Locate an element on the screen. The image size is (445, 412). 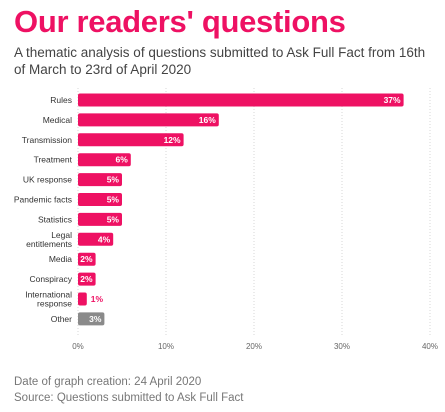
value-label: 37% is located at coordinates (392, 100).